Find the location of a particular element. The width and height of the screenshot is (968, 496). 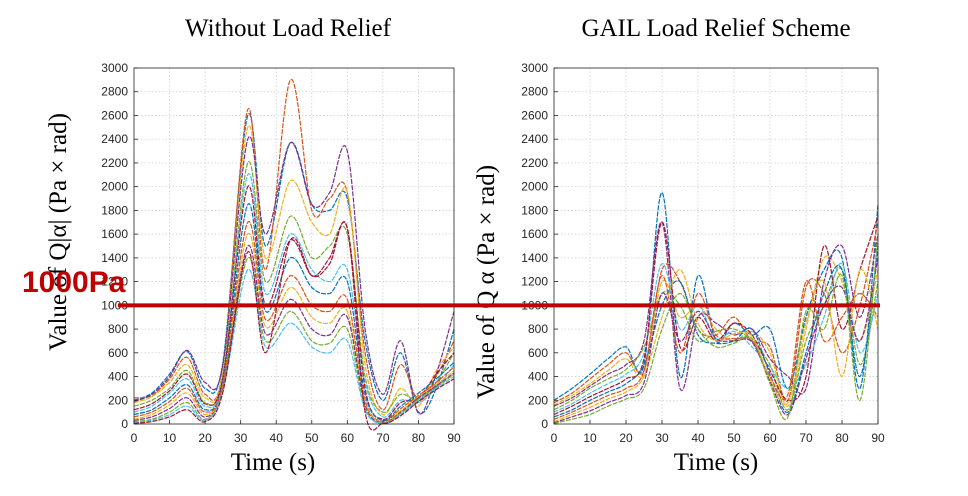

y-tick-label: 1000 is located at coordinates (114, 305).